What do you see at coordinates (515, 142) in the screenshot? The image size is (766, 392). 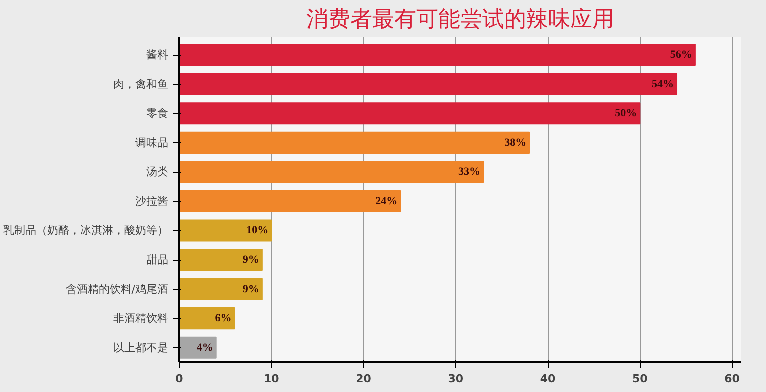 I see `data-label: 38%` at bounding box center [515, 142].